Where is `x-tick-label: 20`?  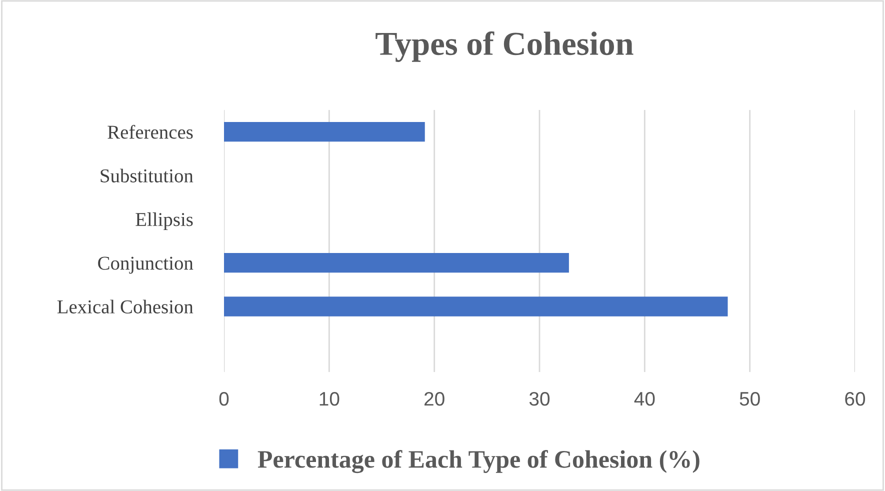 x-tick-label: 20 is located at coordinates (434, 399).